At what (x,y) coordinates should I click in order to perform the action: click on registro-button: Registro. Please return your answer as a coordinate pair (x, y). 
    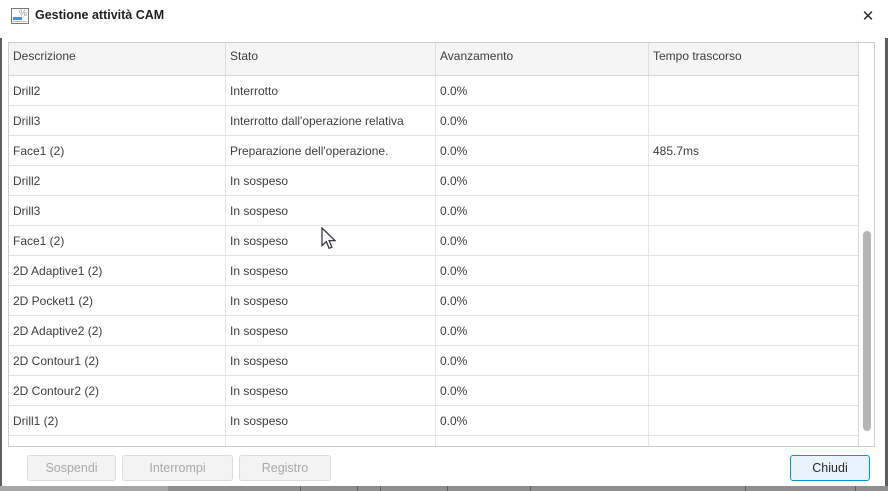
    Looking at the image, I should click on (285, 468).